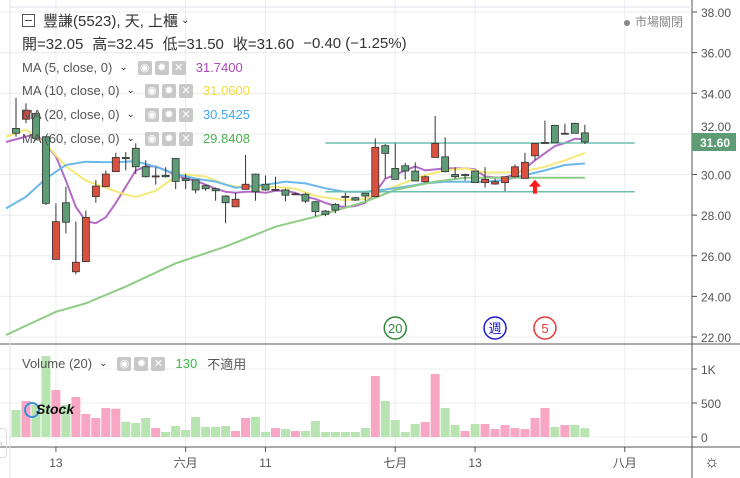  I want to click on indicator-ma20: MA (20, close, 0) ⌄ ◉ ✹ ✕ 30.5425, so click(136, 114).